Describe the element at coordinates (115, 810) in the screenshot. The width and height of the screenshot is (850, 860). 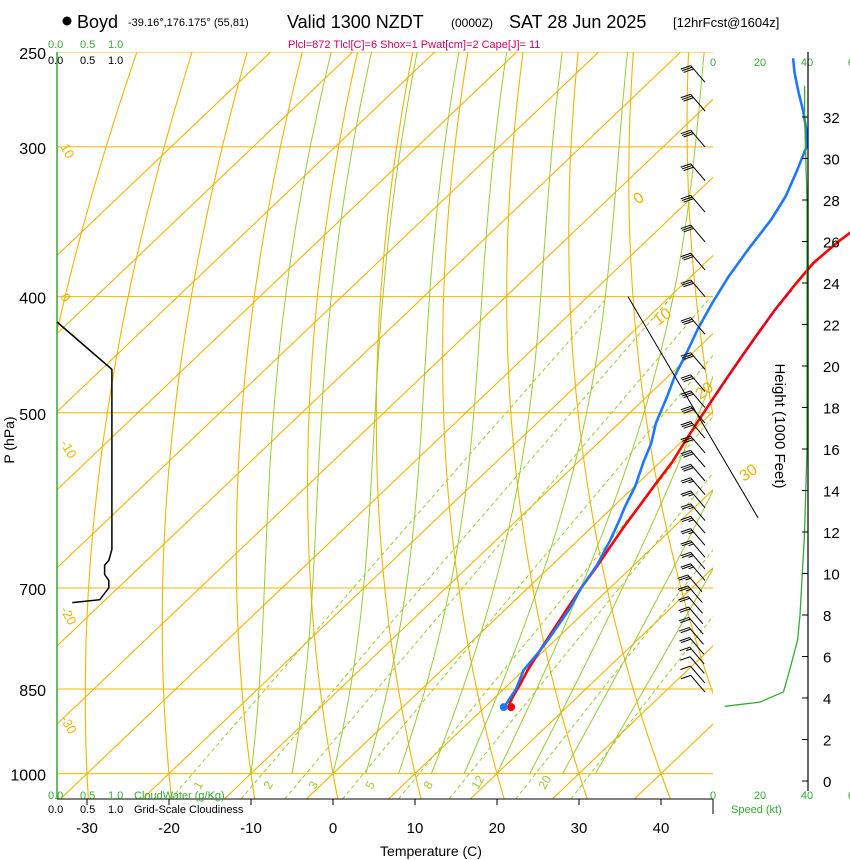
I see `cloudiness-scale-2-bottom: 1.0` at that location.